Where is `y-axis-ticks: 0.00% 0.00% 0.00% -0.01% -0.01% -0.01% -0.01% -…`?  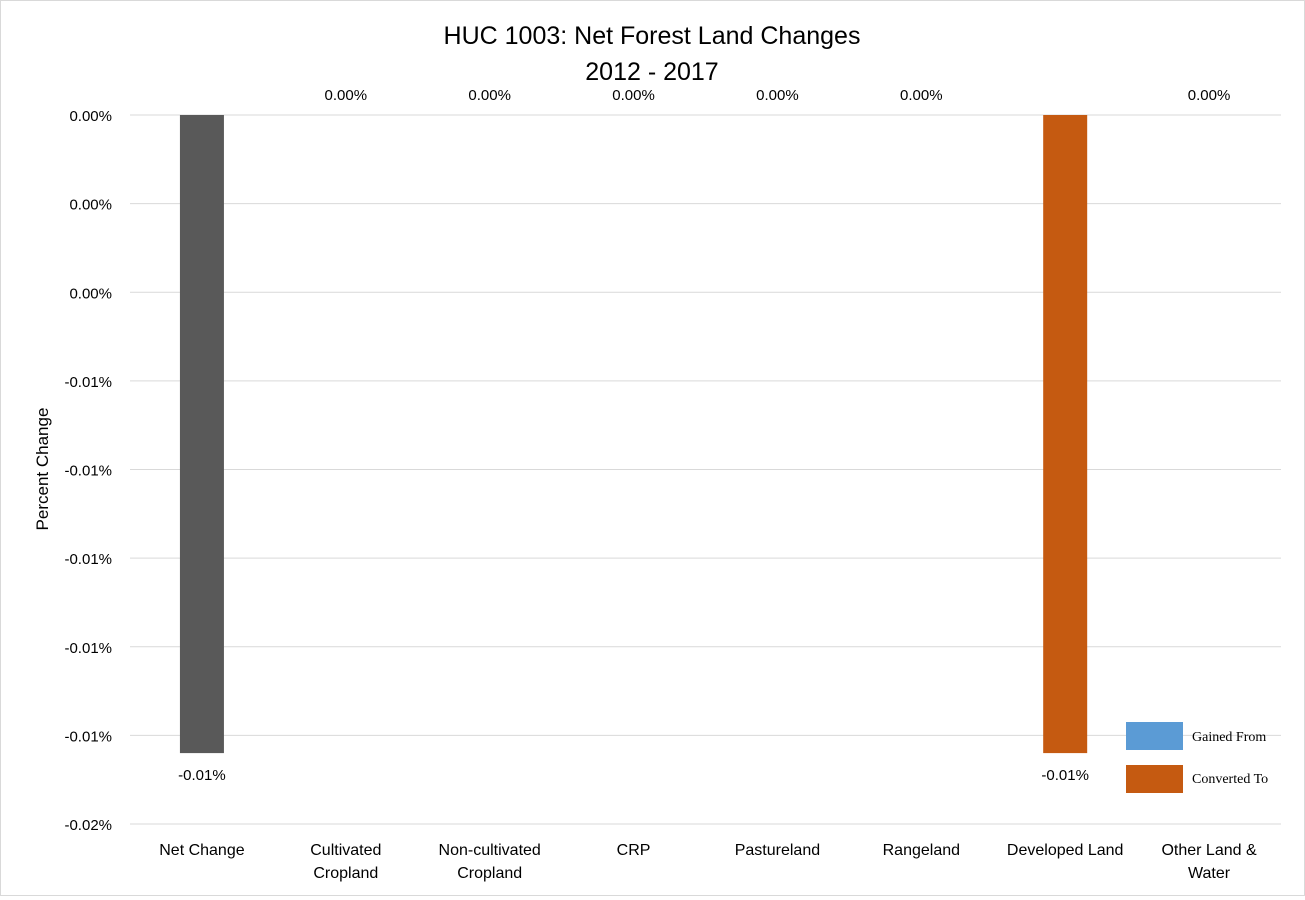 y-axis-ticks: 0.00% 0.00% 0.00% -0.01% -0.01% -0.01% -0.01% -… is located at coordinates (88, 471).